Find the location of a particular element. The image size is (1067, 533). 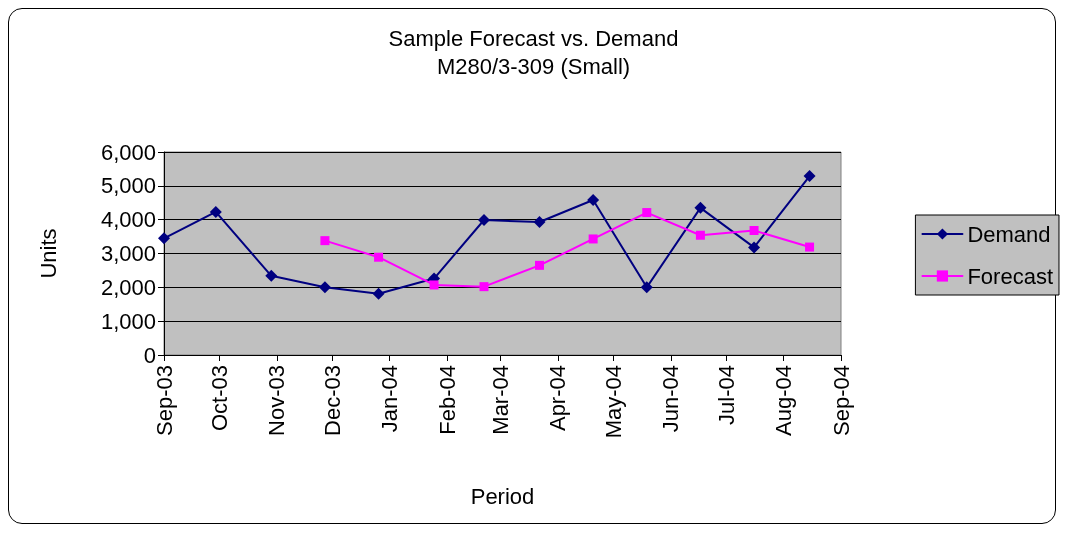

y-tick-label: 0 is located at coordinates (149, 355).